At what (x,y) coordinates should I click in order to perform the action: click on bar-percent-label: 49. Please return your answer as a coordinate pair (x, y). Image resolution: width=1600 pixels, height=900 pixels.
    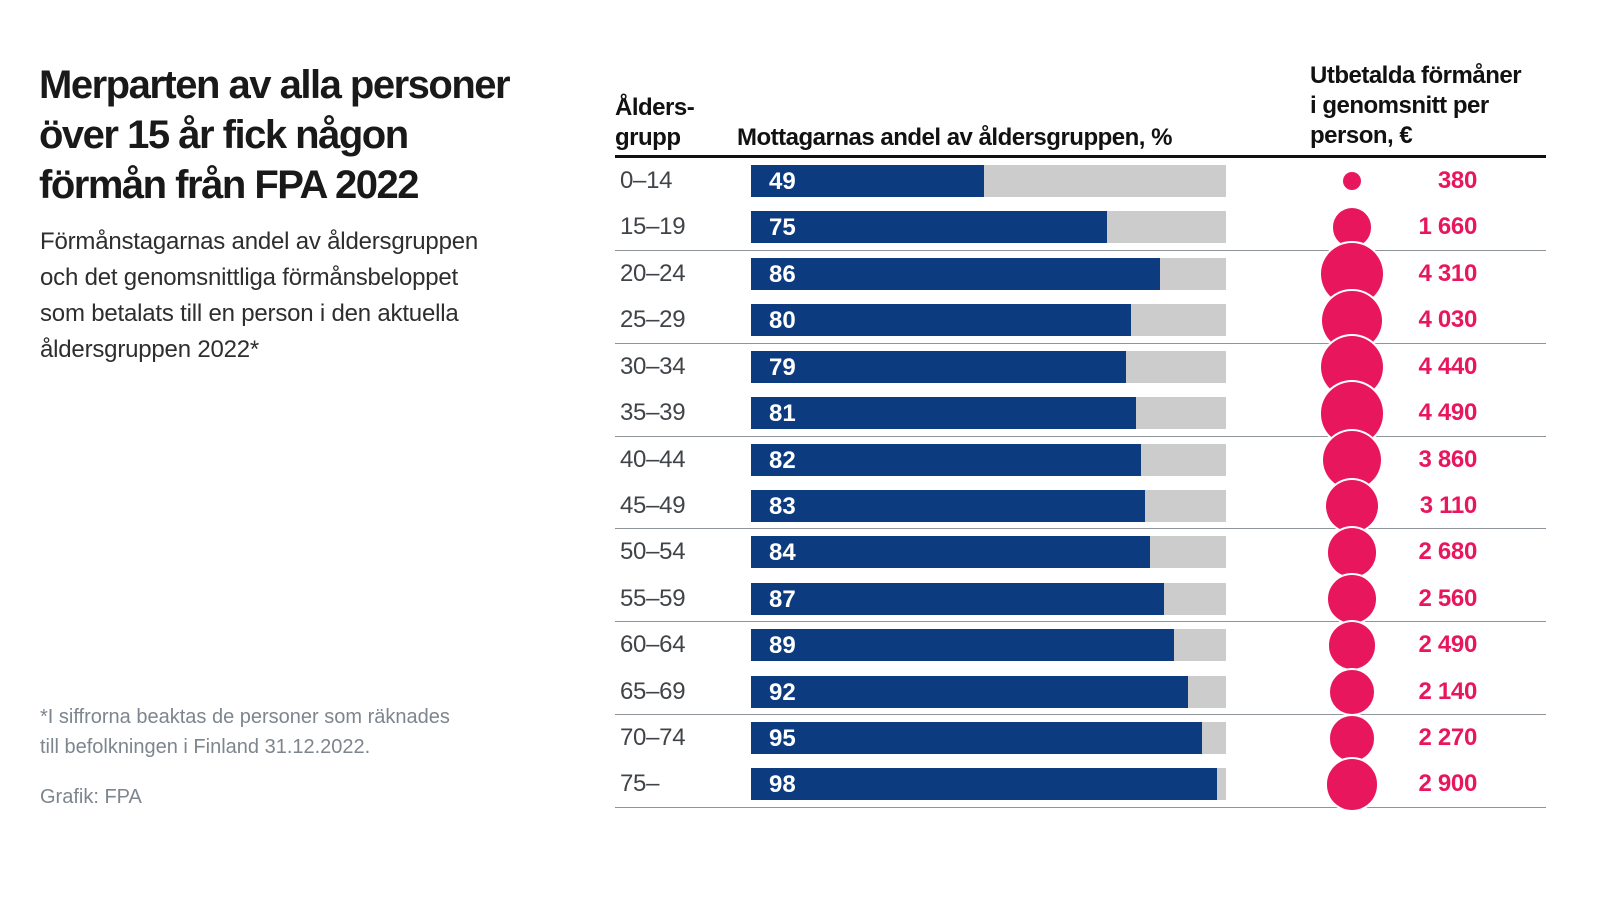
    Looking at the image, I should click on (782, 181).